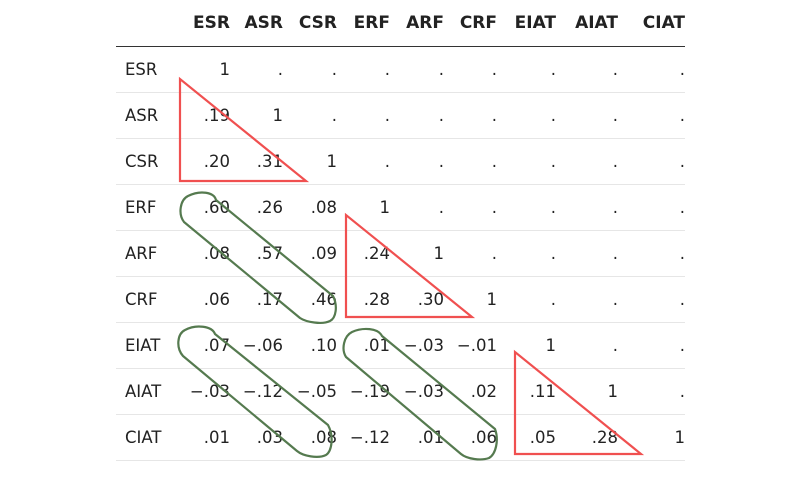 The image size is (796, 487). I want to click on header-row: ESR ASR CSR ERF ARF CRF EIAT AIAT CIAT, so click(400, 23).